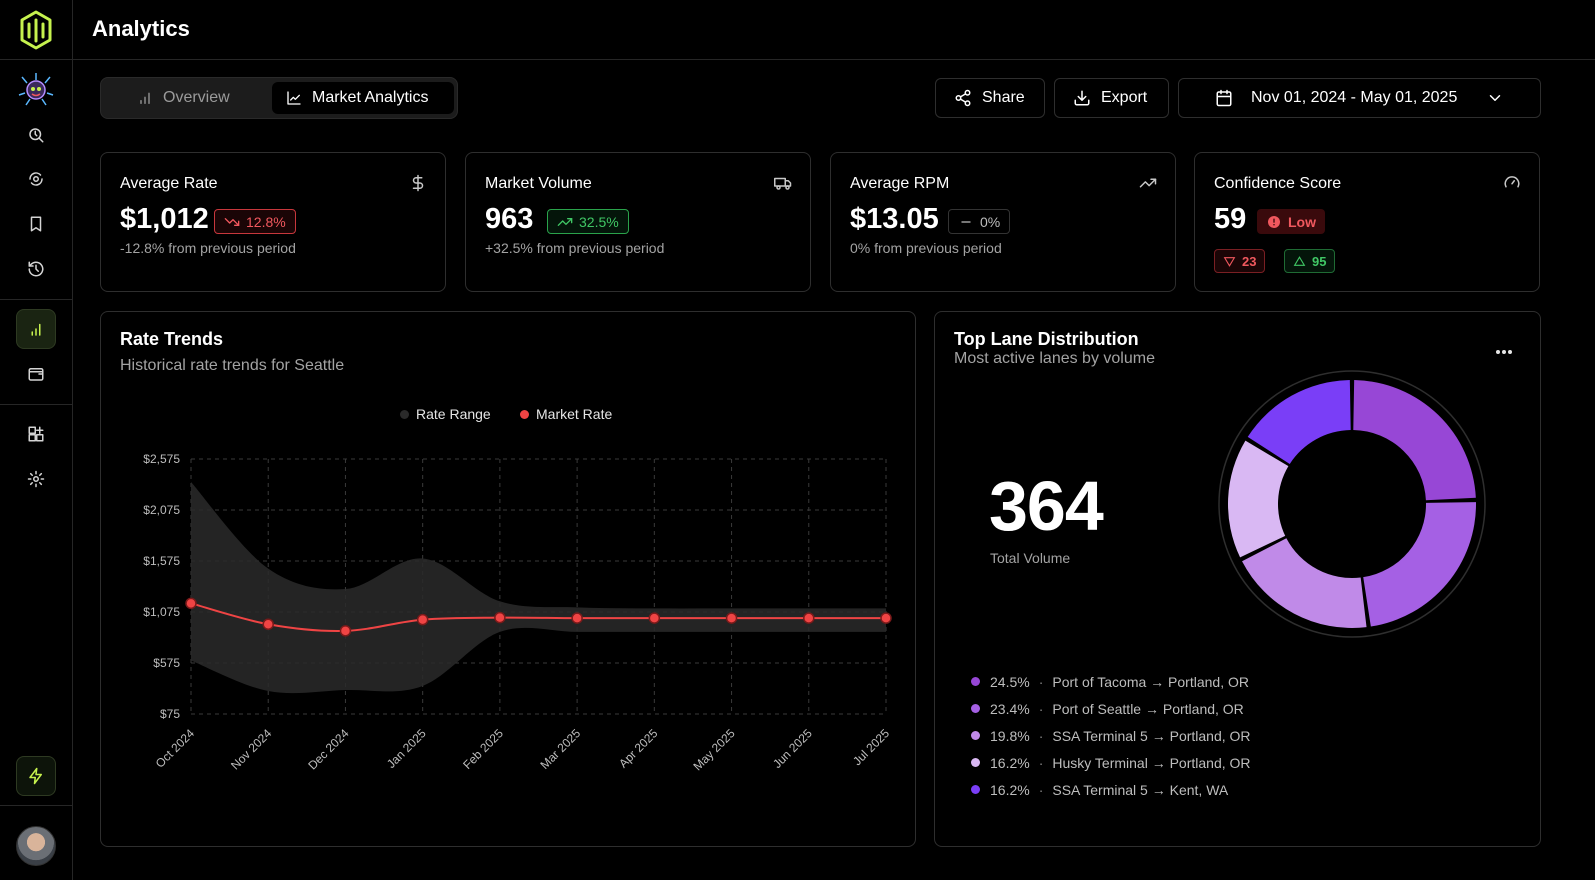 The image size is (1595, 880). Describe the element at coordinates (1082, 98) in the screenshot. I see `download-icon` at that location.